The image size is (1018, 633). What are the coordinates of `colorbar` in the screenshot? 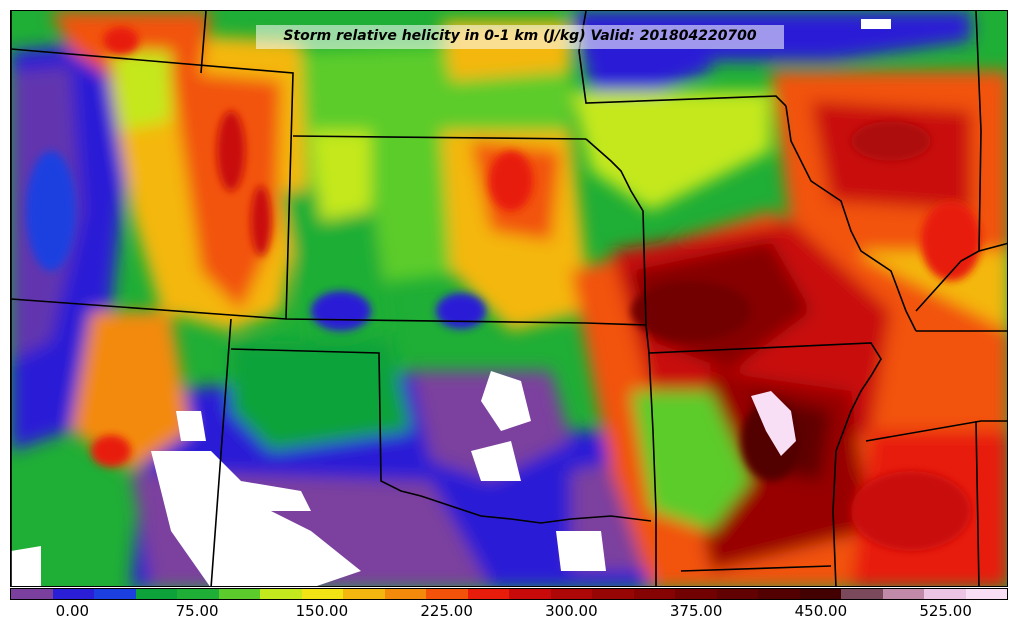 It's located at (509, 594).